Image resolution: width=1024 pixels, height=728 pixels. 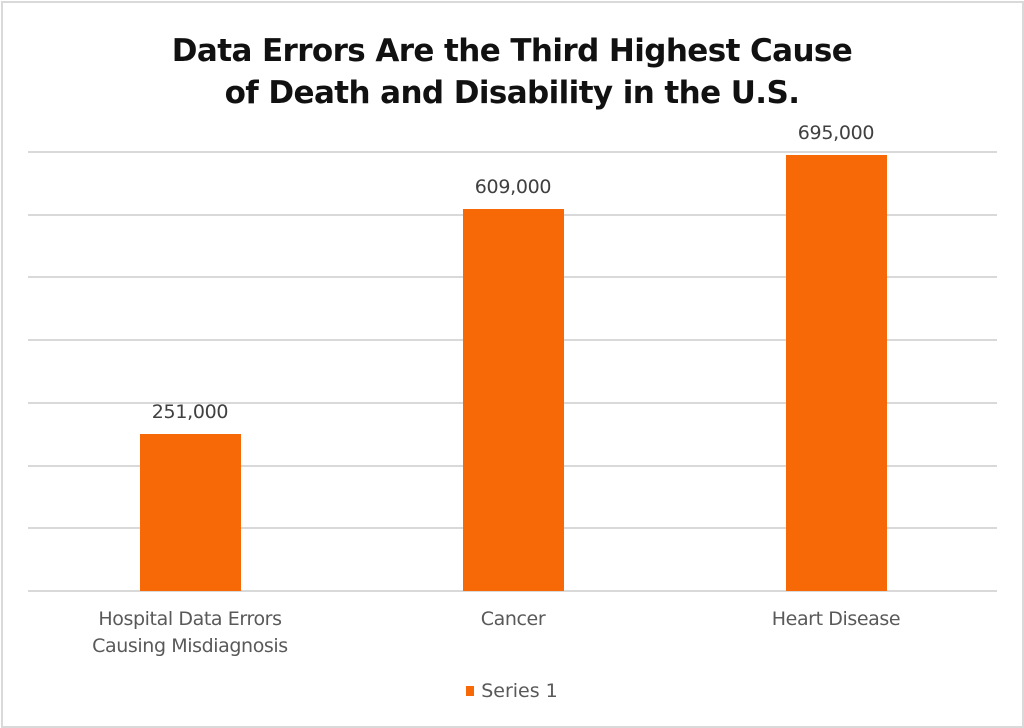 I want to click on legend-label: Series 1, so click(x=519, y=691).